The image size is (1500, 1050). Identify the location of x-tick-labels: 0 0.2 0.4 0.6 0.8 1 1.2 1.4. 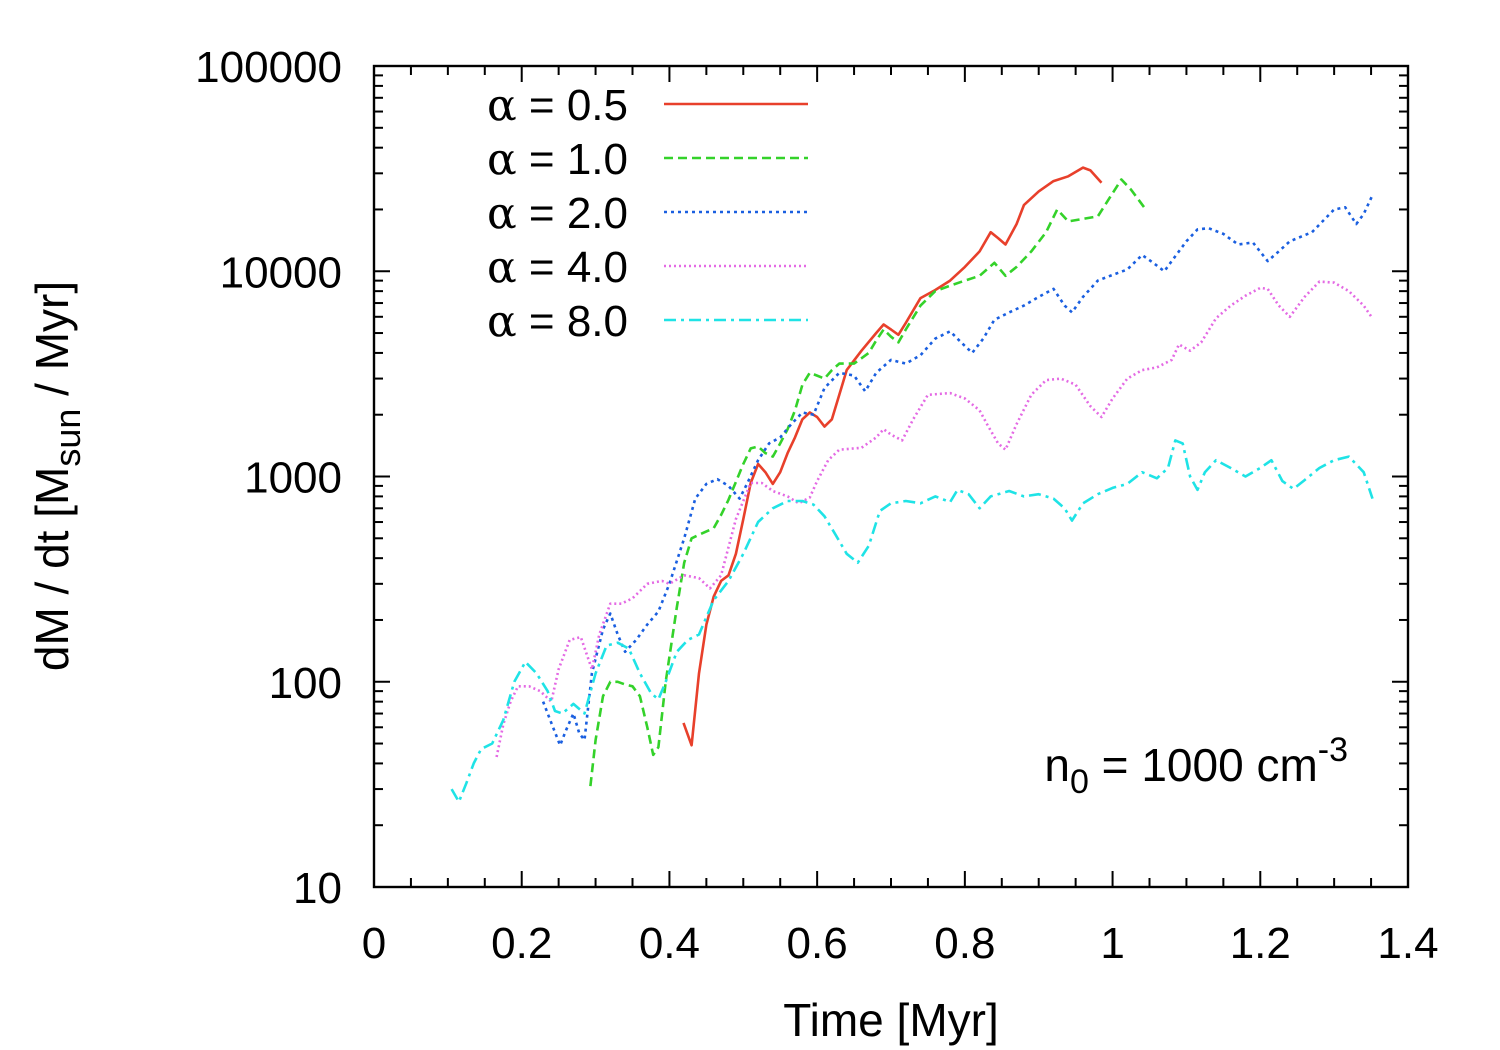
(900, 943).